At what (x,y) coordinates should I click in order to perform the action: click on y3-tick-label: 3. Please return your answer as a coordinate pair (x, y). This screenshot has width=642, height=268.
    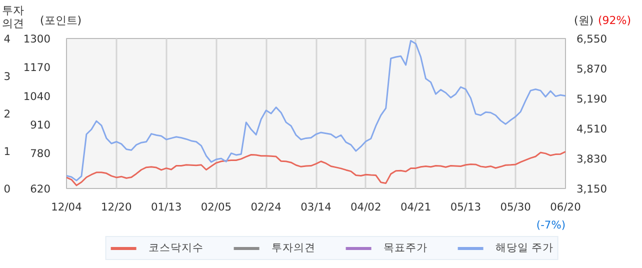
    Looking at the image, I should click on (7, 76).